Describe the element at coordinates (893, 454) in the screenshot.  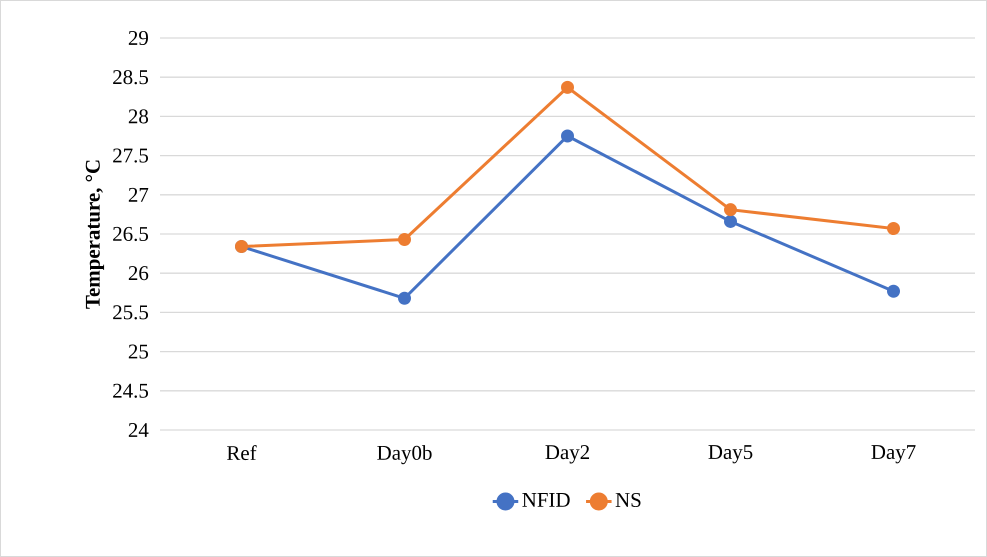
I see `x-tick-label: Day7` at that location.